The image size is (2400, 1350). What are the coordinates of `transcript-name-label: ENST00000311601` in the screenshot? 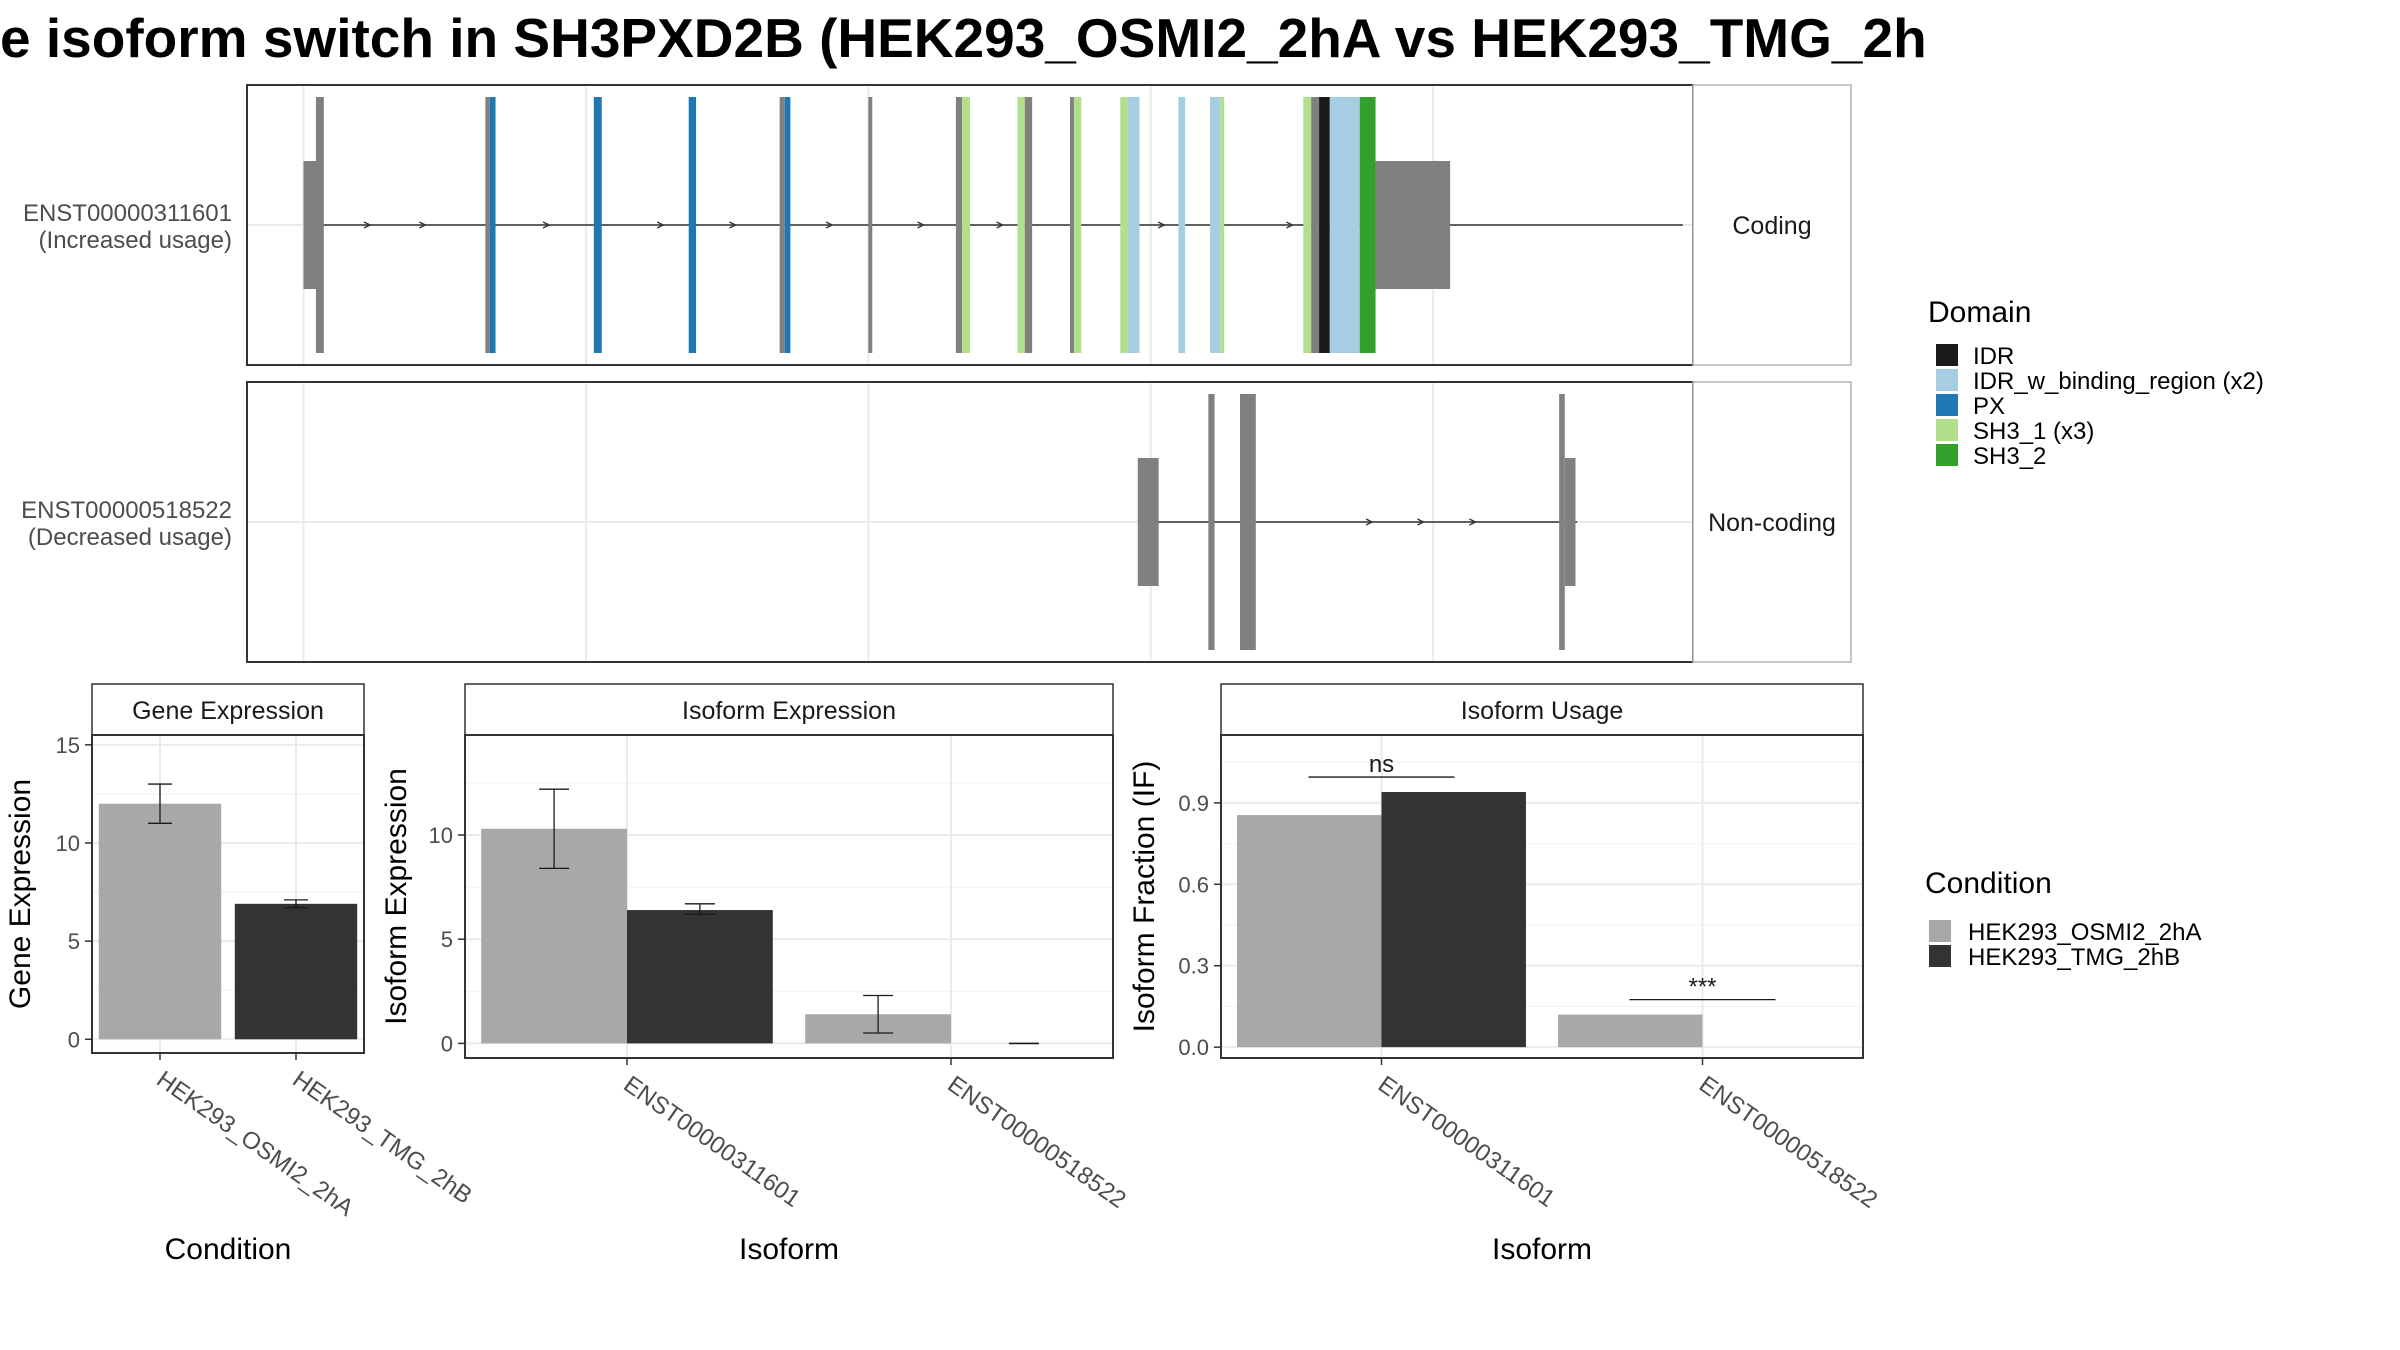 It's located at (127, 213).